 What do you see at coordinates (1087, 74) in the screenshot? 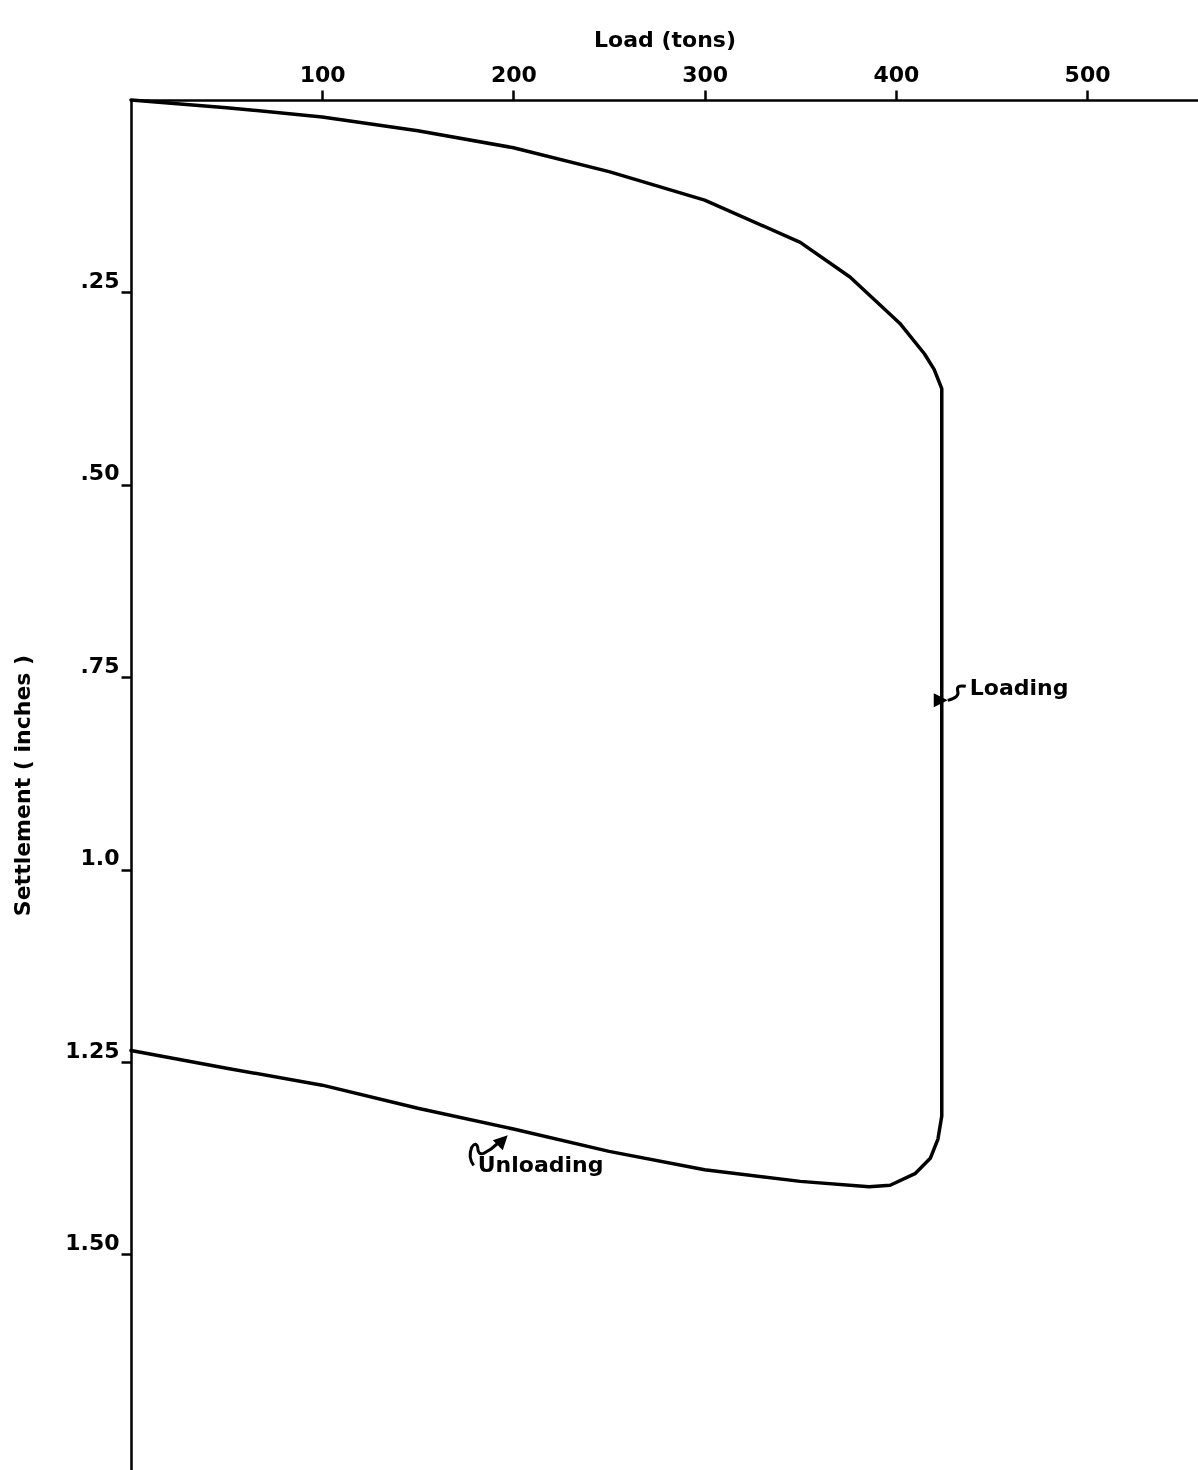
I see `x-tick-label: 500` at bounding box center [1087, 74].